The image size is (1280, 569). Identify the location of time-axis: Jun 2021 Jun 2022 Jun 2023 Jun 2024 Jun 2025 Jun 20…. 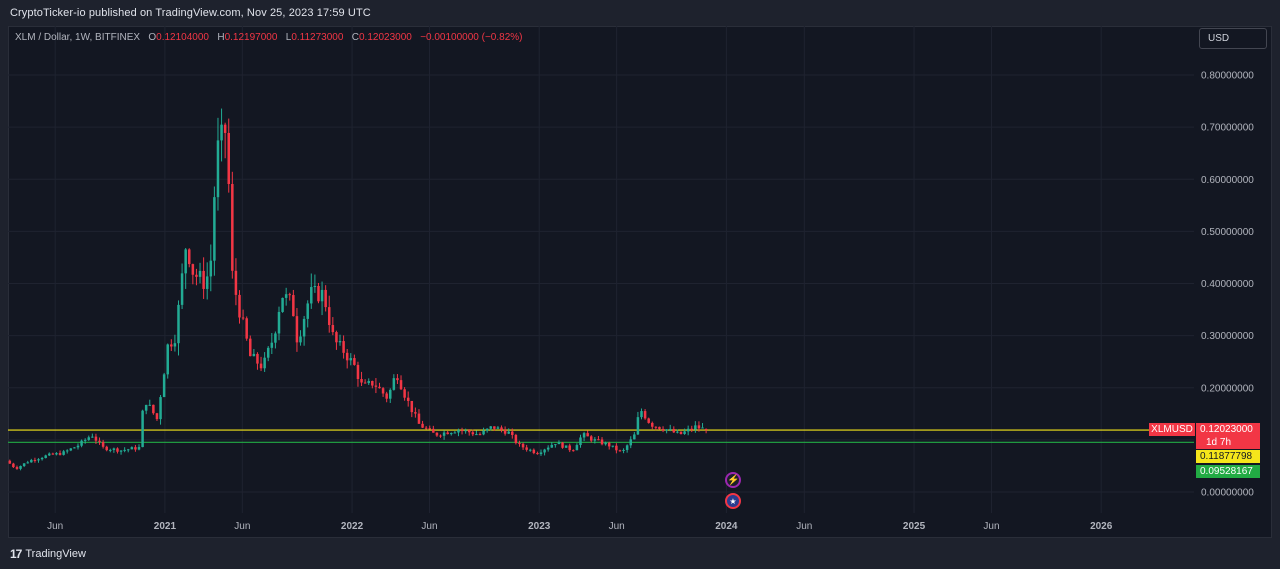
(580, 526).